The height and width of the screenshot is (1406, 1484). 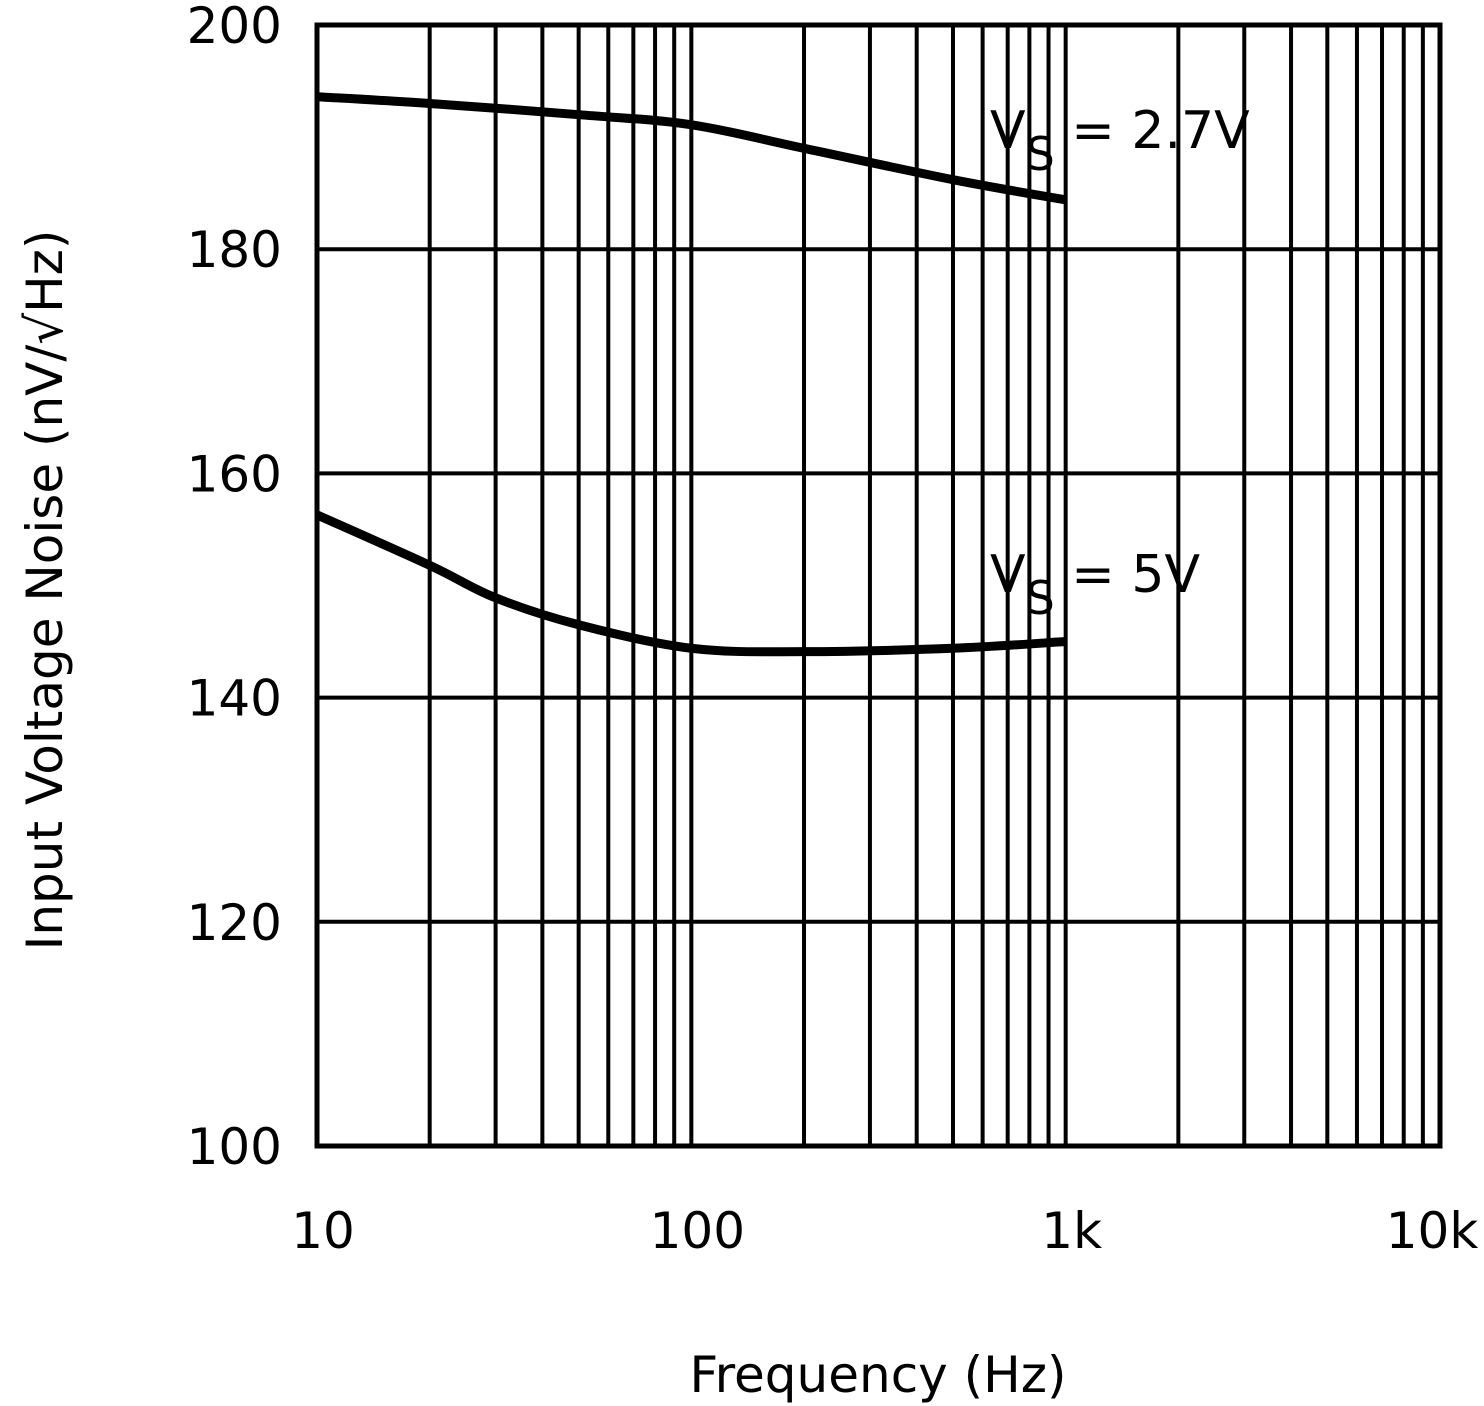 I want to click on y-tick-label: 160, so click(x=234, y=474).